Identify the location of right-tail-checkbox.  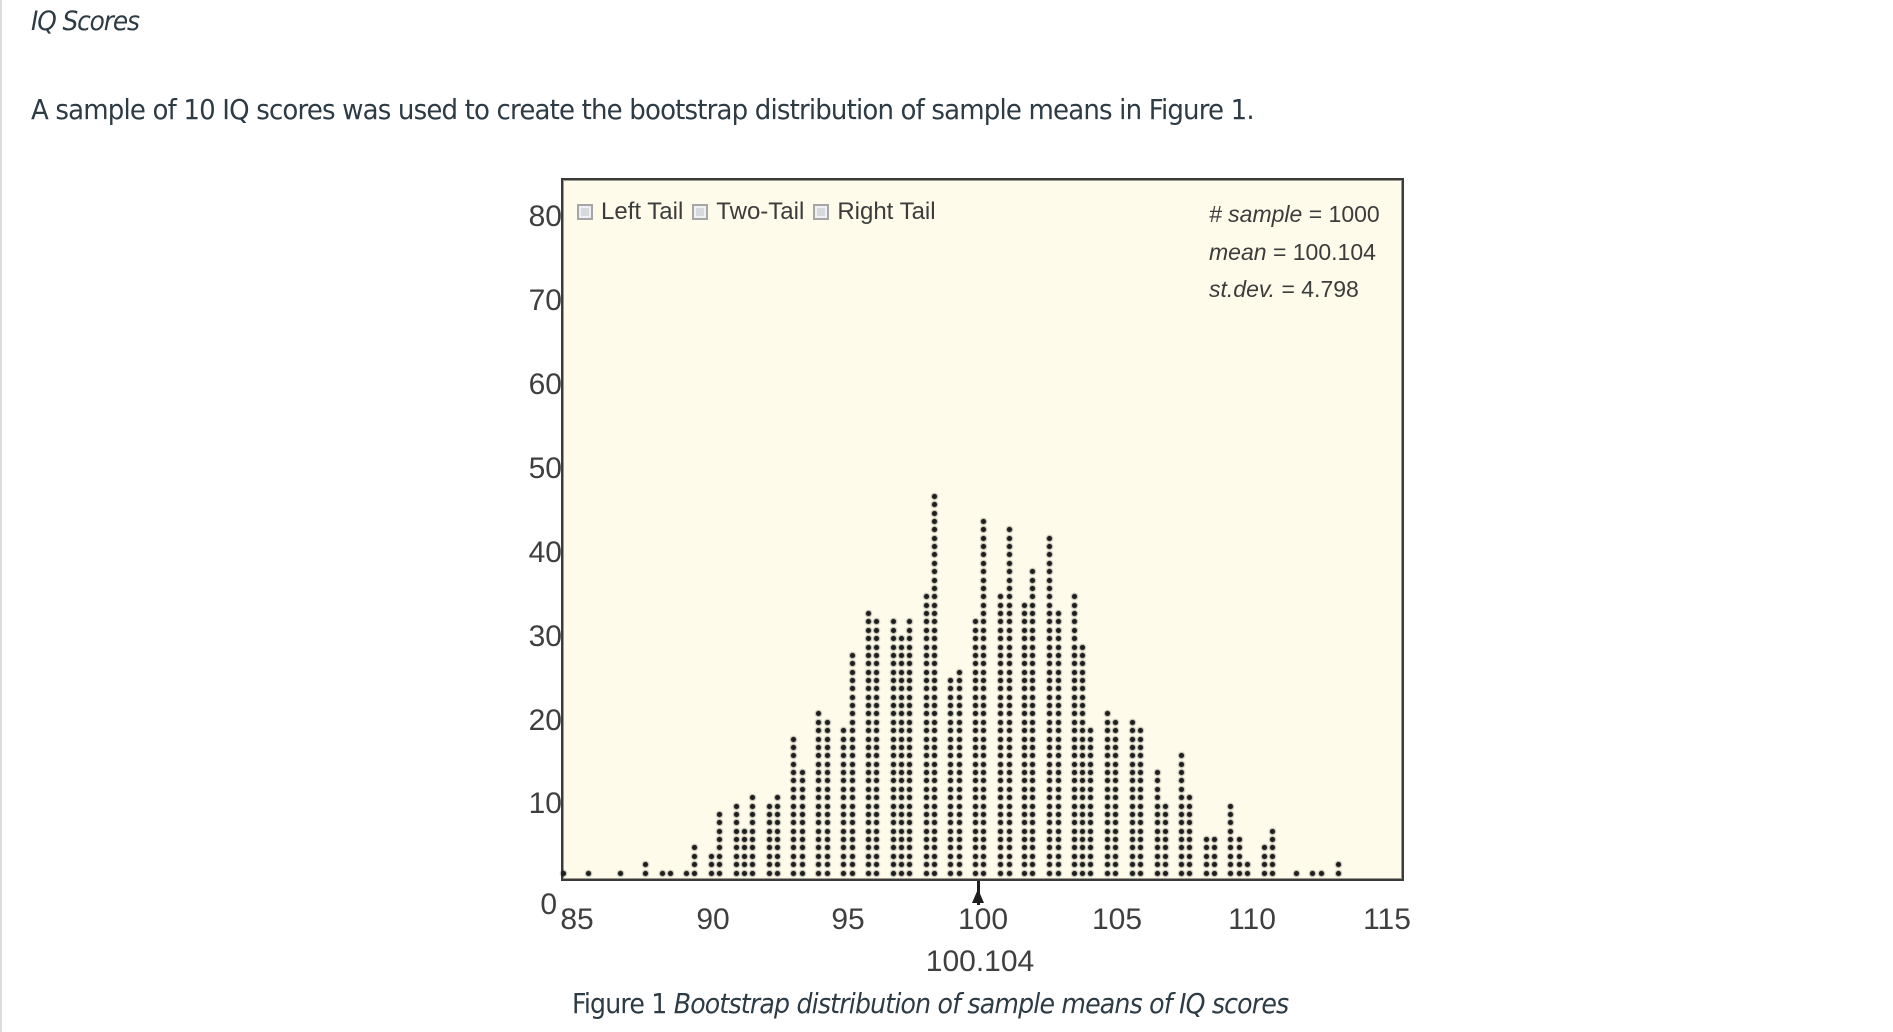
(821, 212).